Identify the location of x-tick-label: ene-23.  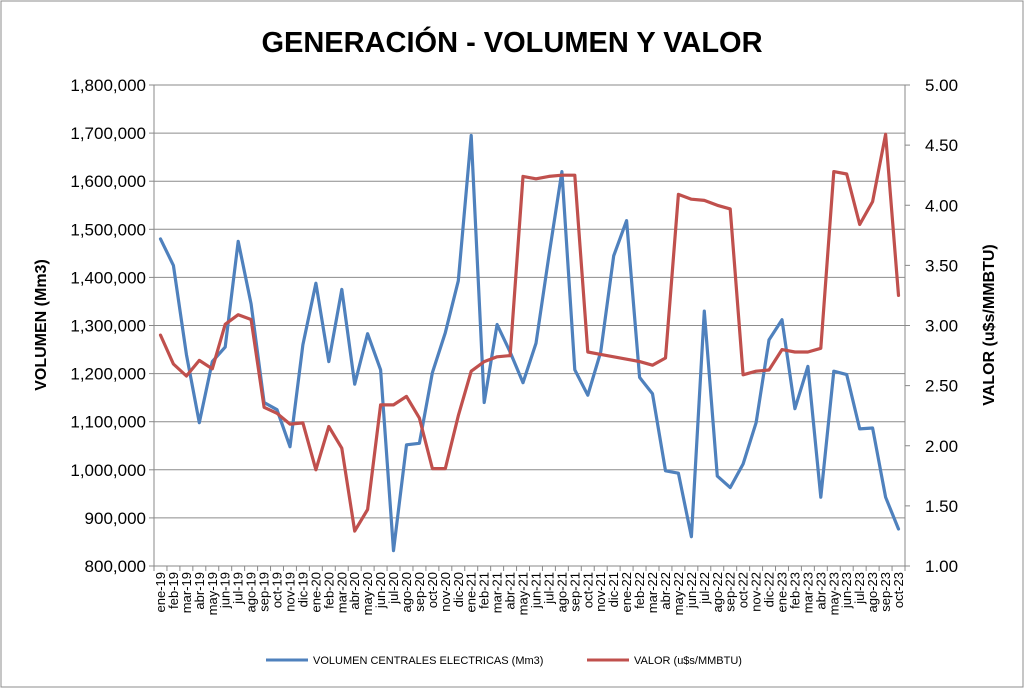
(782, 592).